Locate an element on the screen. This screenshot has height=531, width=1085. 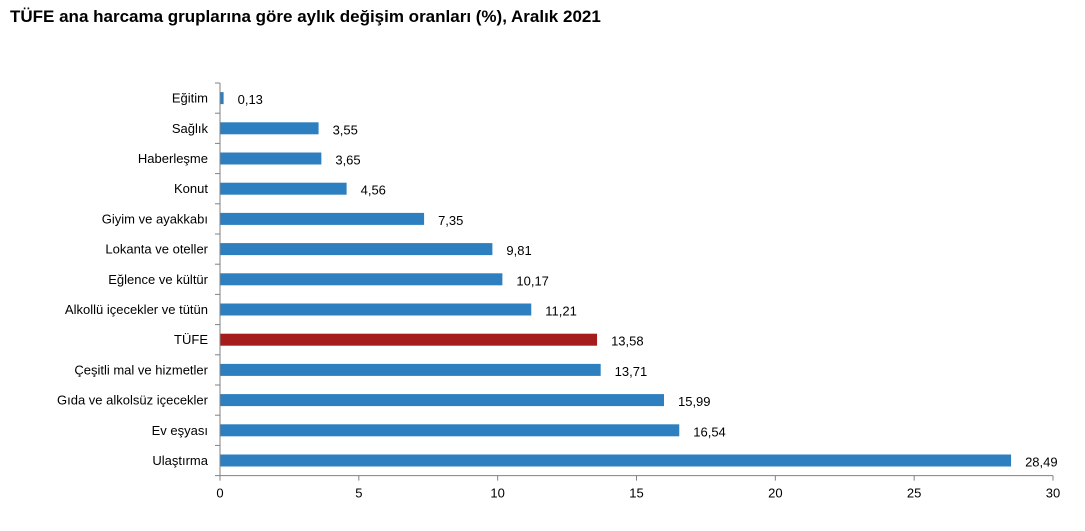
category-label: Eğlence ve kültür is located at coordinates (158, 279).